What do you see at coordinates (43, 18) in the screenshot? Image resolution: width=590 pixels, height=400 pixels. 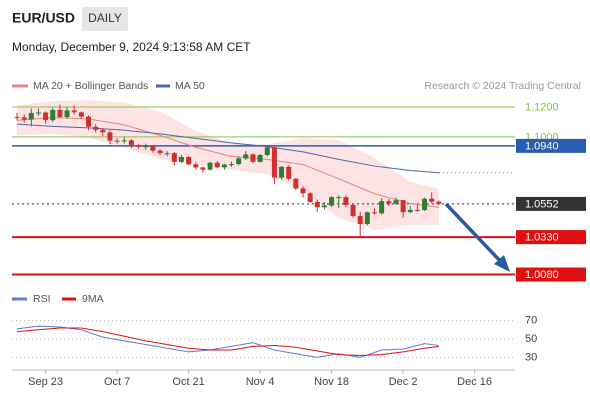 I see `symbol: EUR/USD` at bounding box center [43, 18].